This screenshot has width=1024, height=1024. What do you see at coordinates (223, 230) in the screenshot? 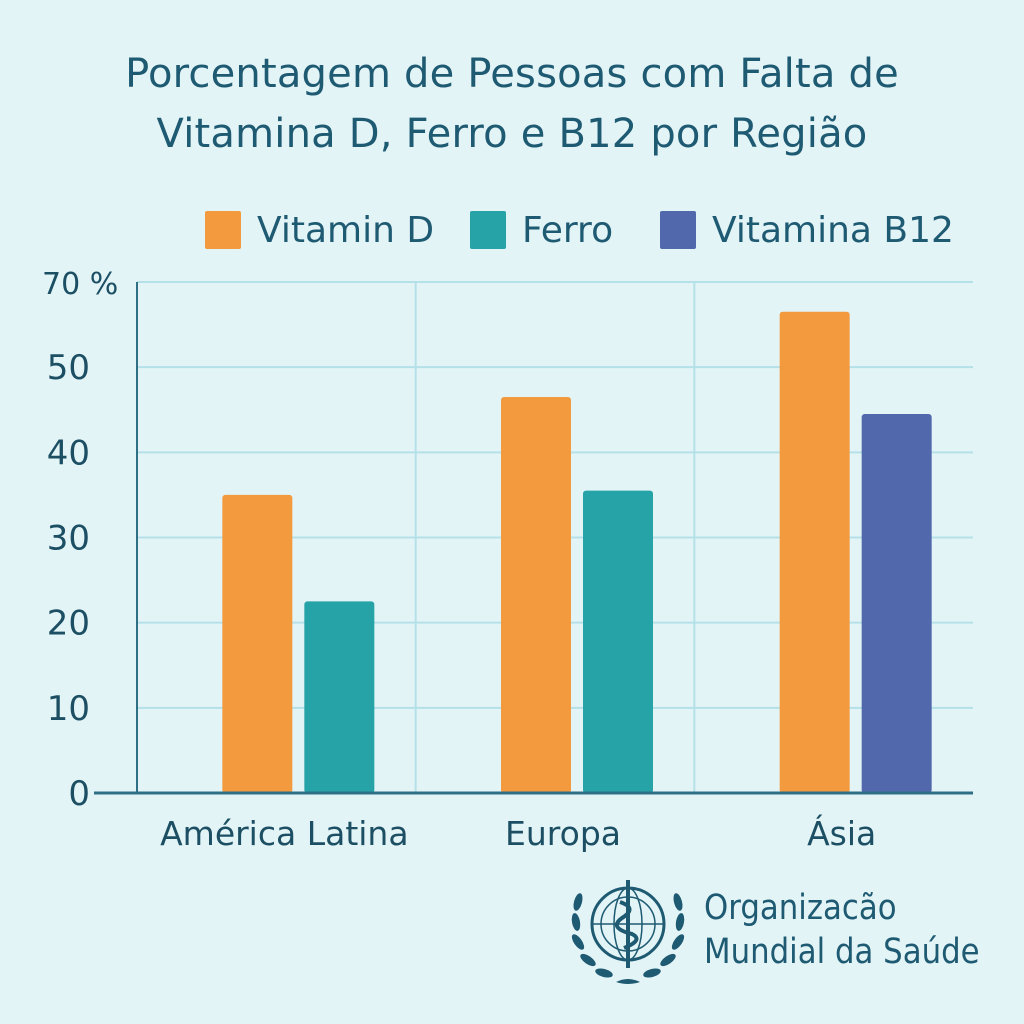
I see `legend-swatch-vitamin-d` at bounding box center [223, 230].